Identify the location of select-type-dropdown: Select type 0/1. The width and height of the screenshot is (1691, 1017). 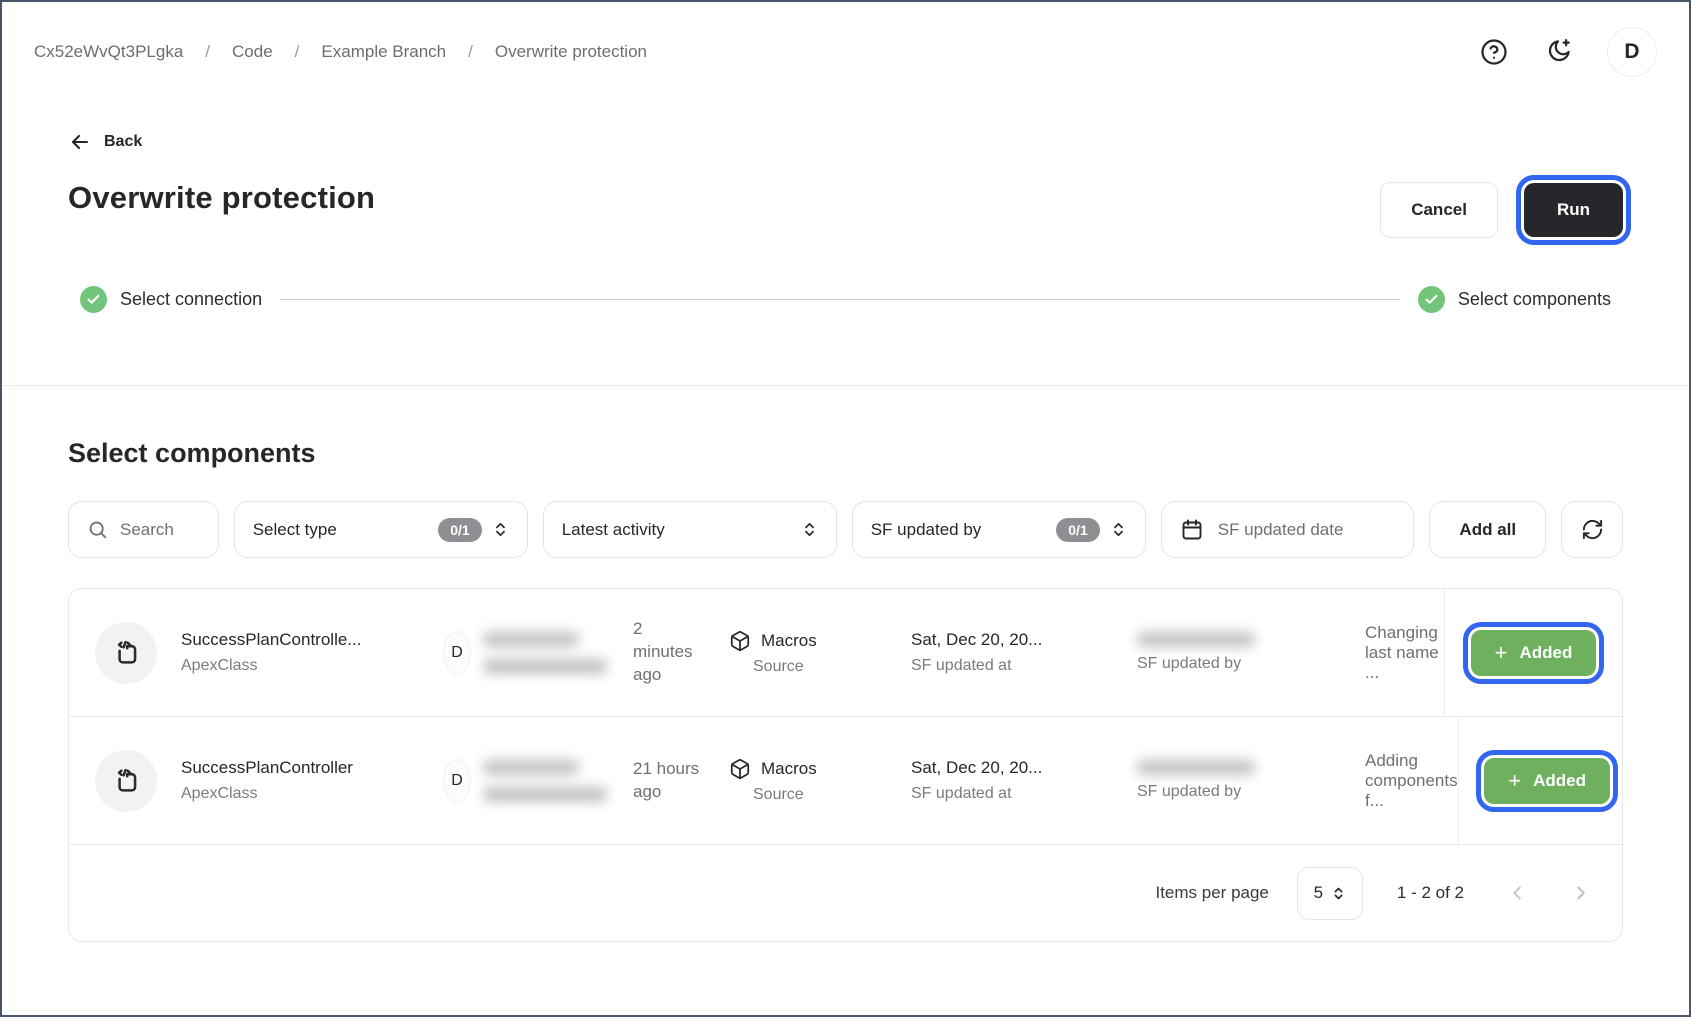
(380, 529).